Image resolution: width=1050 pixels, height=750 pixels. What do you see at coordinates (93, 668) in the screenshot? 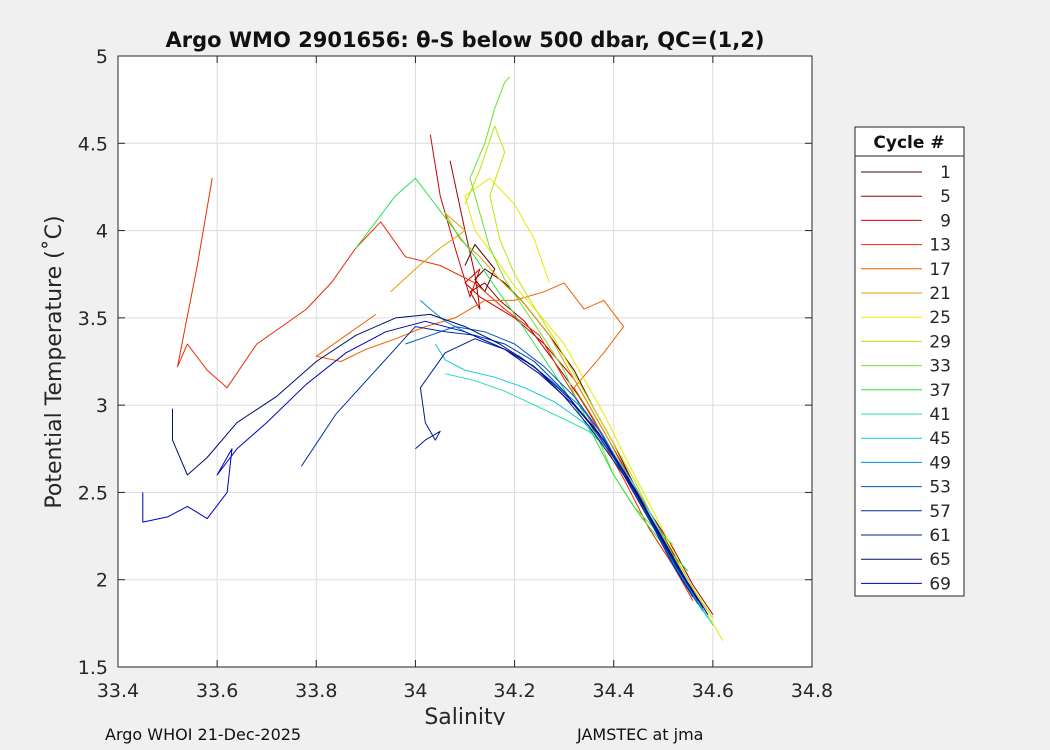
I see `y-tick-label: 1.5` at bounding box center [93, 668].